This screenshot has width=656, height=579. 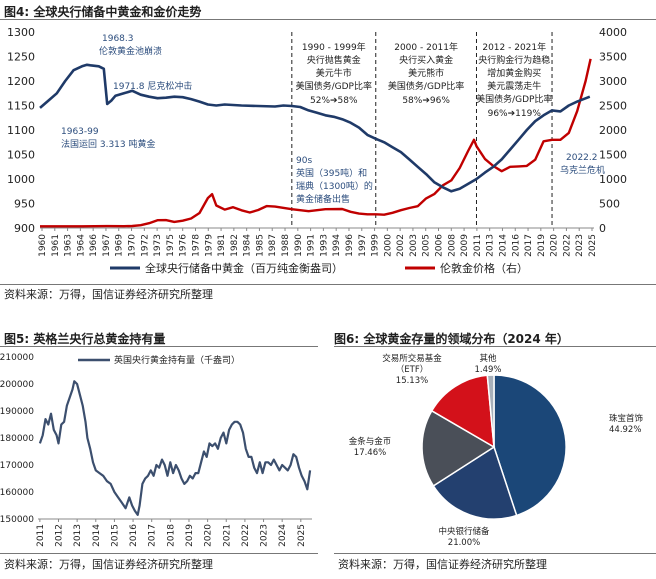 I want to click on fig5-x-tick-label: 2015, so click(x=115, y=535).